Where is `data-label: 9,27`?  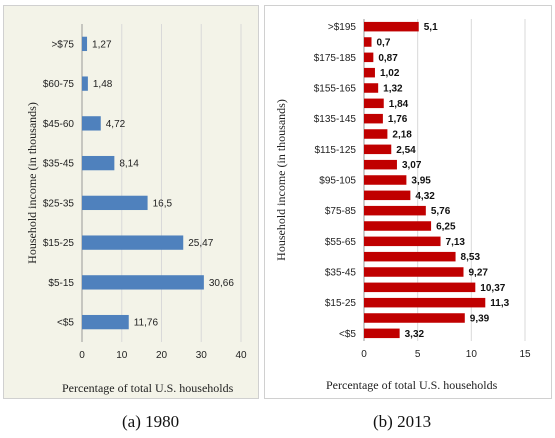
data-label: 9,27 is located at coordinates (478, 273).